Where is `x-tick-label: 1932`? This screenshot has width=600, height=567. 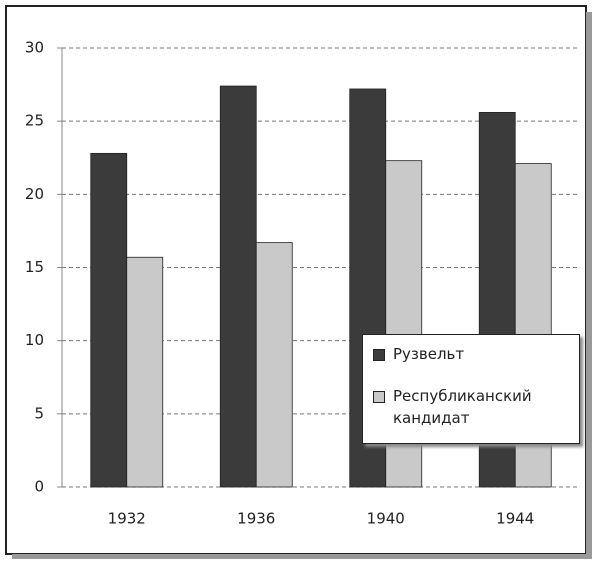 x-tick-label: 1932 is located at coordinates (127, 519).